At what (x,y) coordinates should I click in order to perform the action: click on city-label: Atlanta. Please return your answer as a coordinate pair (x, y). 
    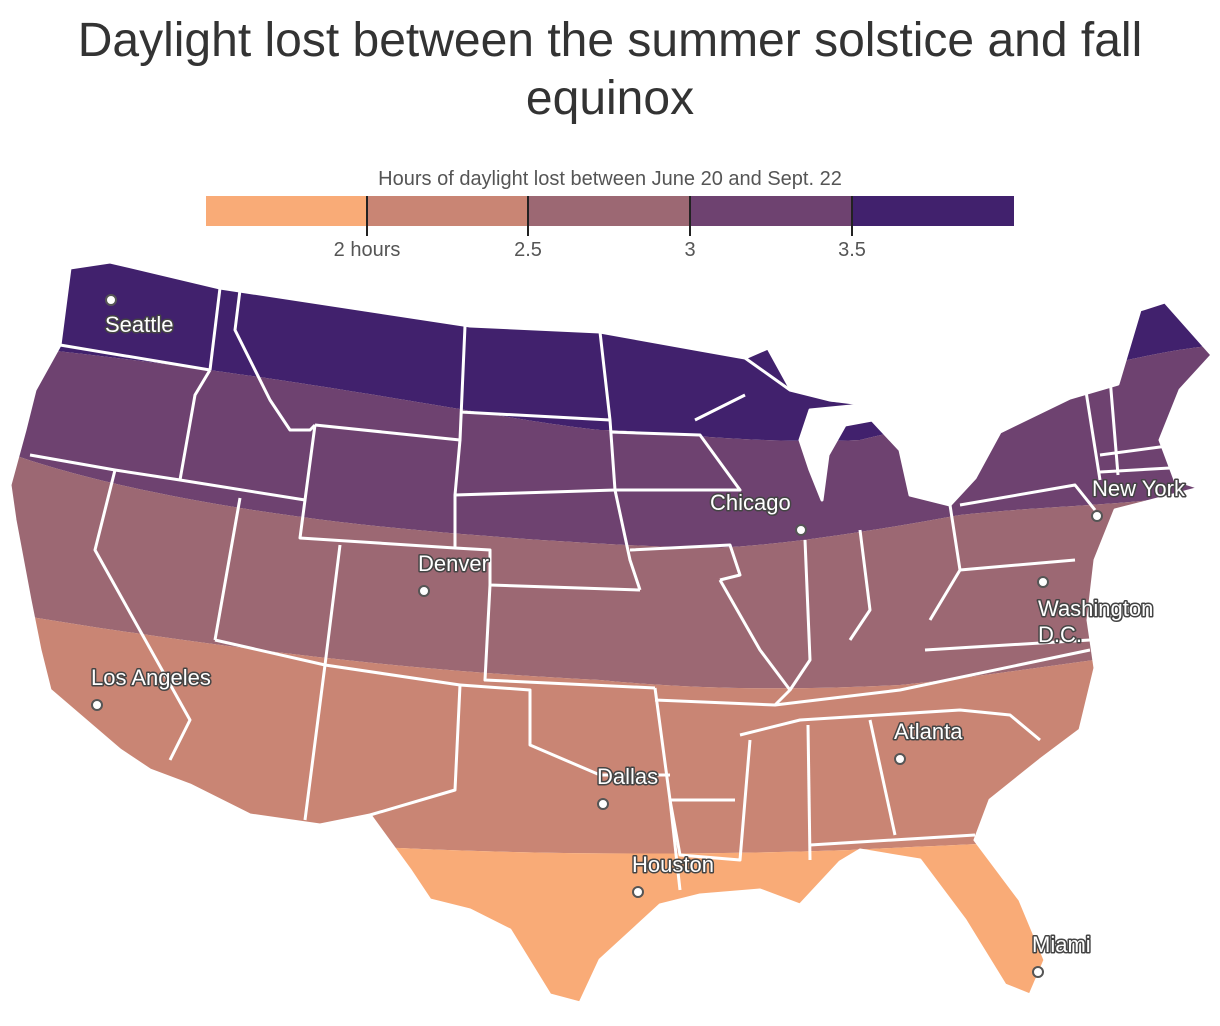
    Looking at the image, I should click on (928, 731).